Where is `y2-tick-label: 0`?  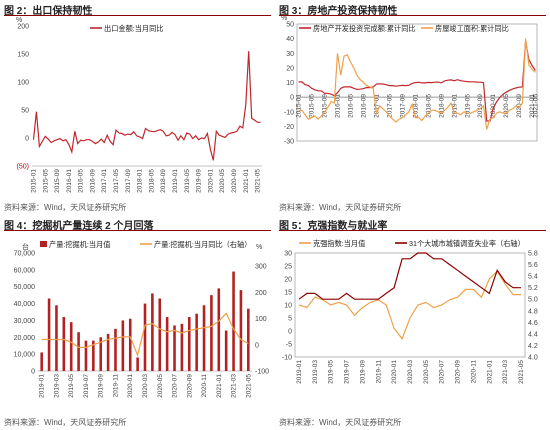
y2-tick-label: 0 is located at coordinates (257, 345).